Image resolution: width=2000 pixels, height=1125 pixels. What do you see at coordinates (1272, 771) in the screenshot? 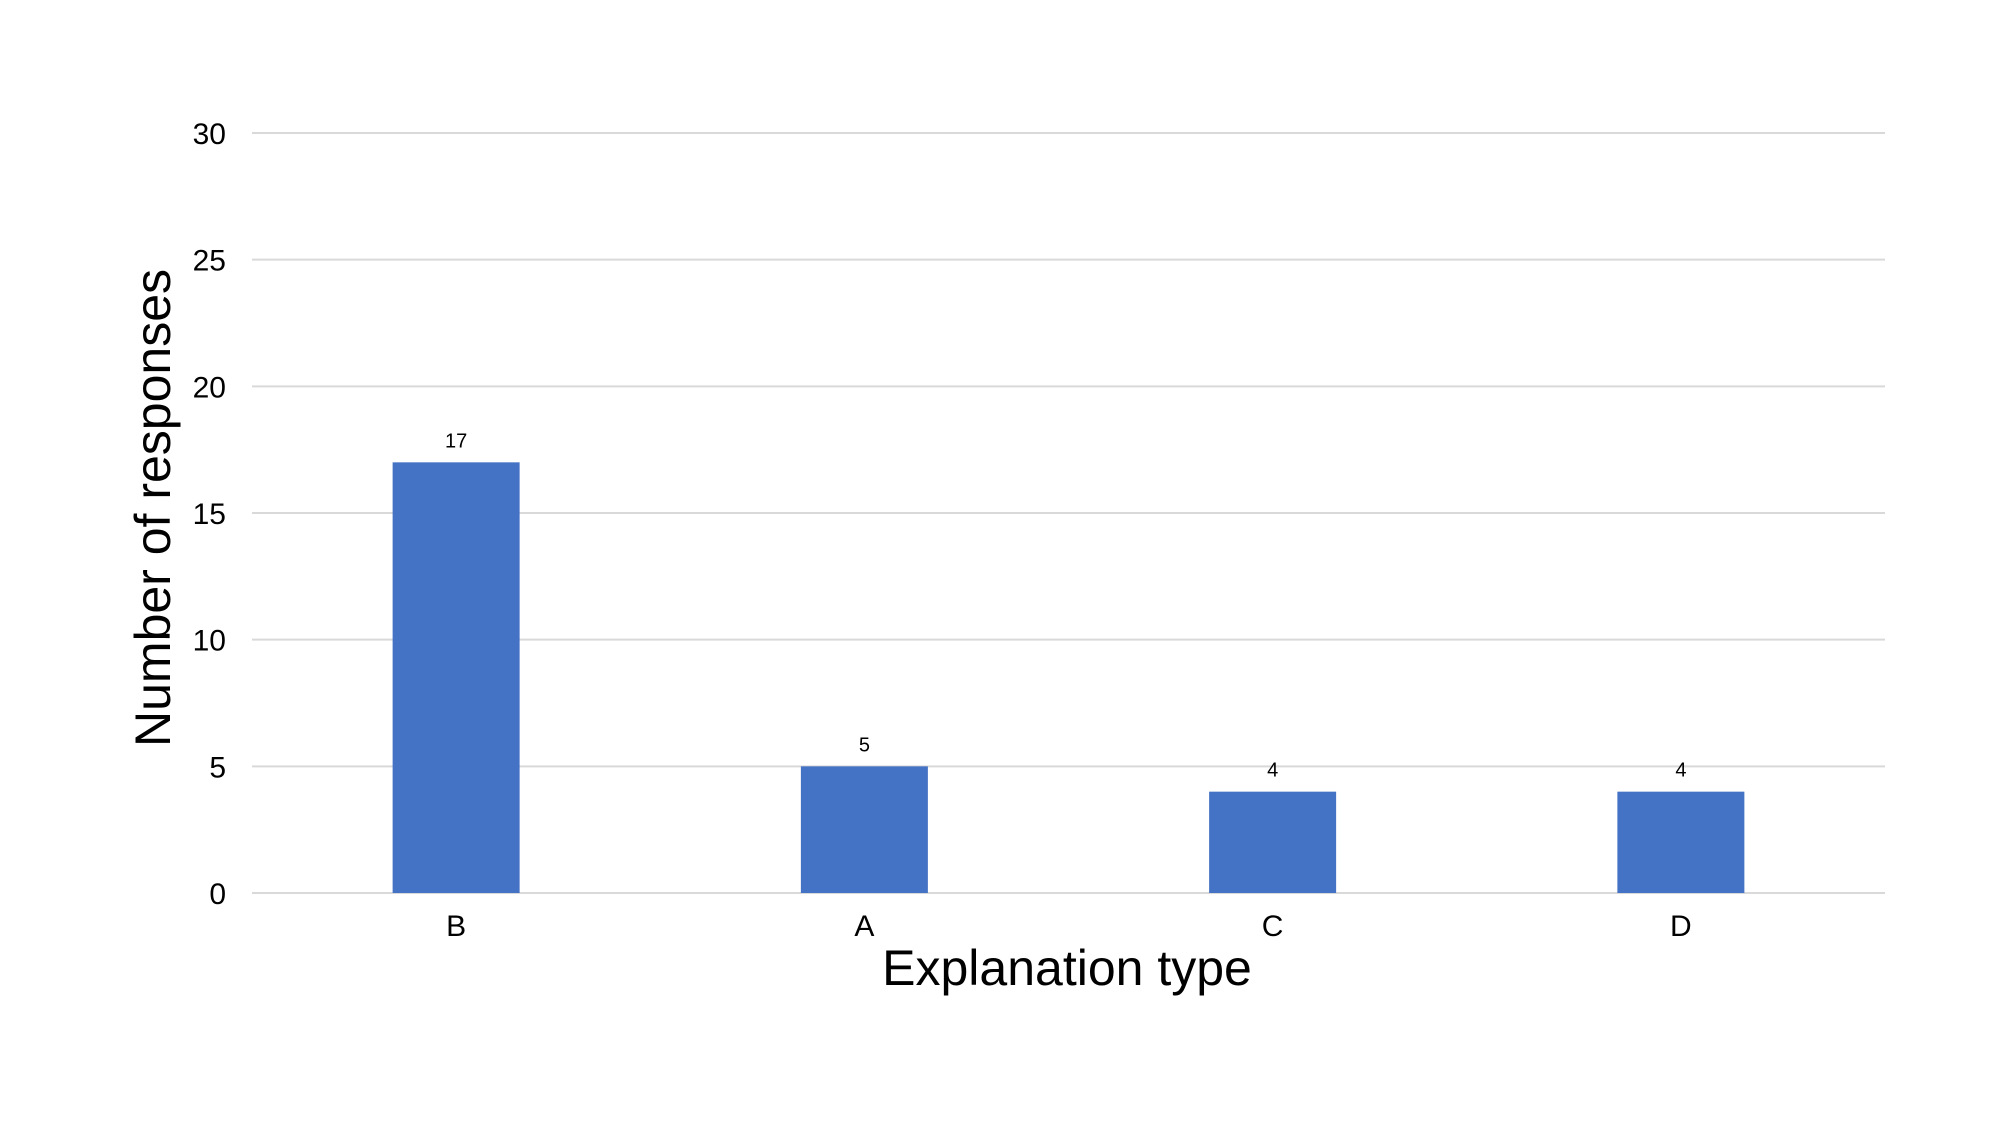
I see `data-label-C: 4` at bounding box center [1272, 771].